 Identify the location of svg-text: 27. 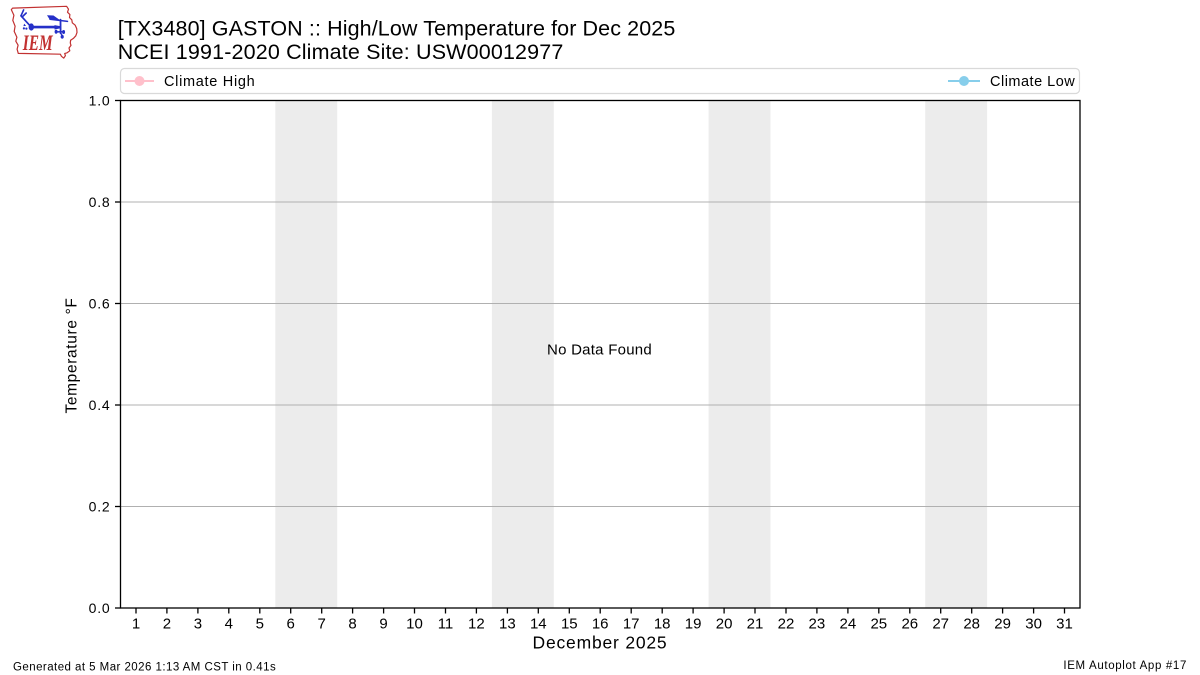
(940, 624).